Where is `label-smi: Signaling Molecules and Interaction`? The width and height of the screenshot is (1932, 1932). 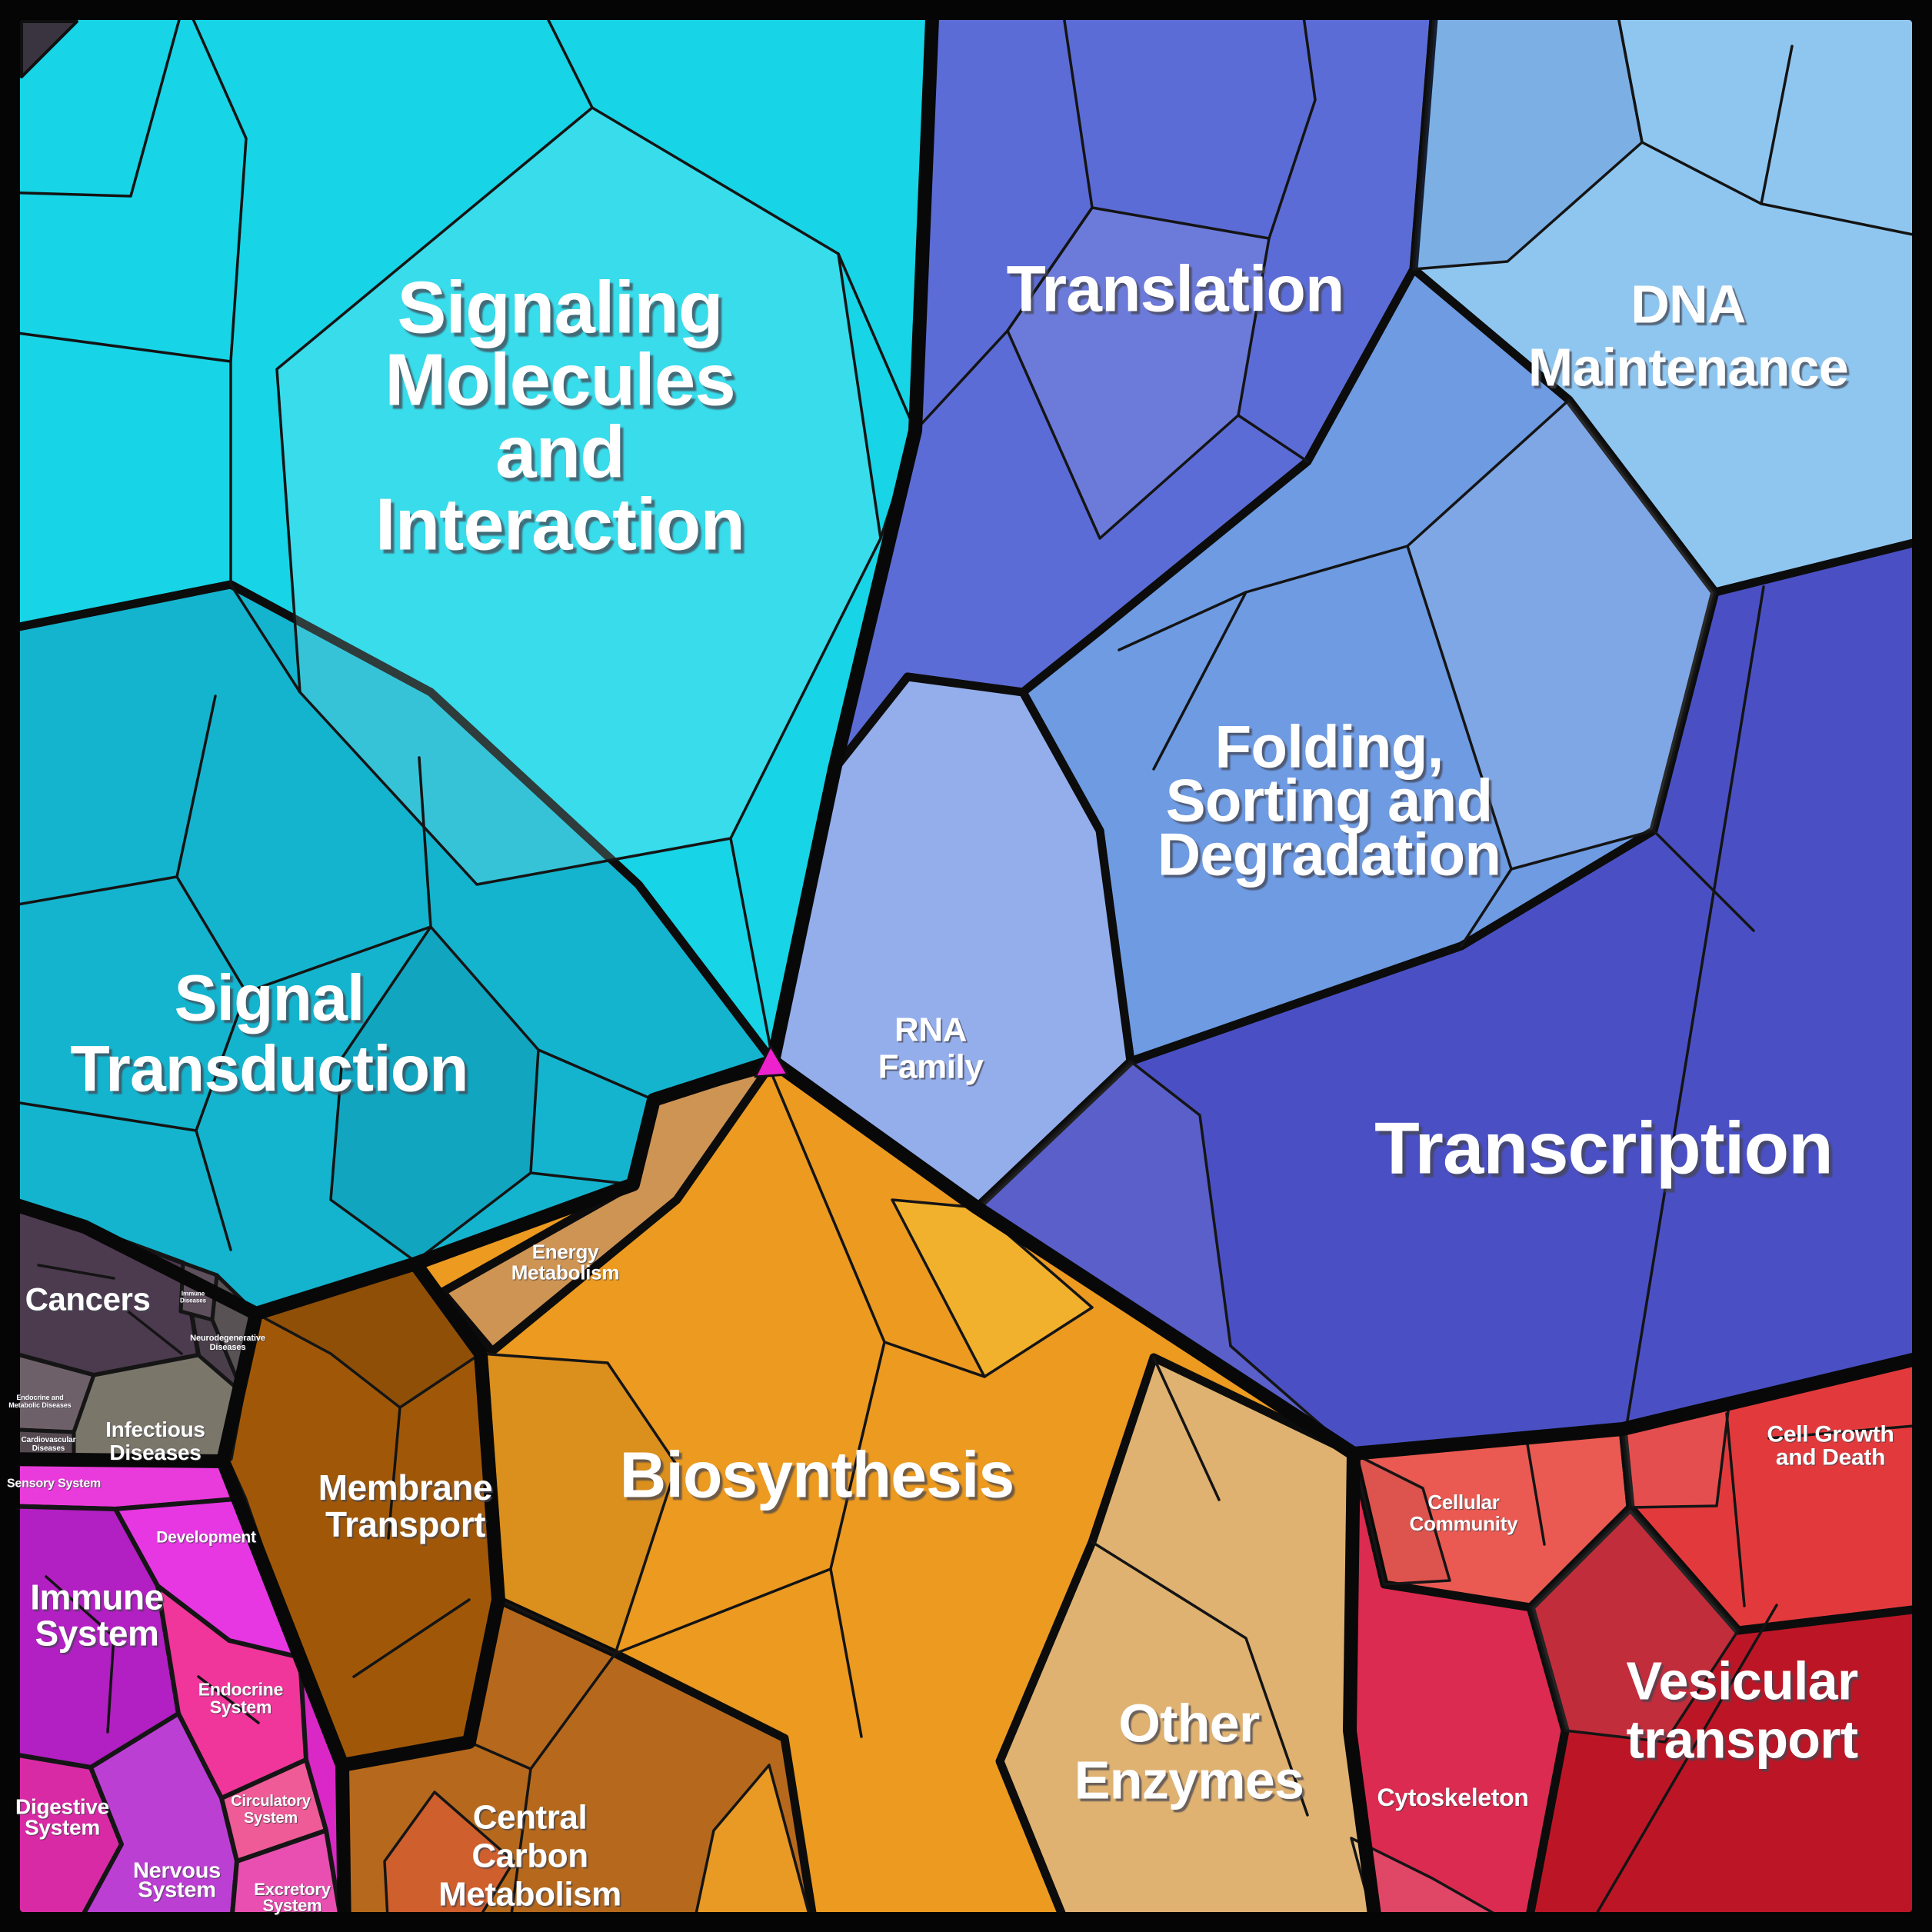 label-smi: Signaling Molecules and Interaction is located at coordinates (559, 416).